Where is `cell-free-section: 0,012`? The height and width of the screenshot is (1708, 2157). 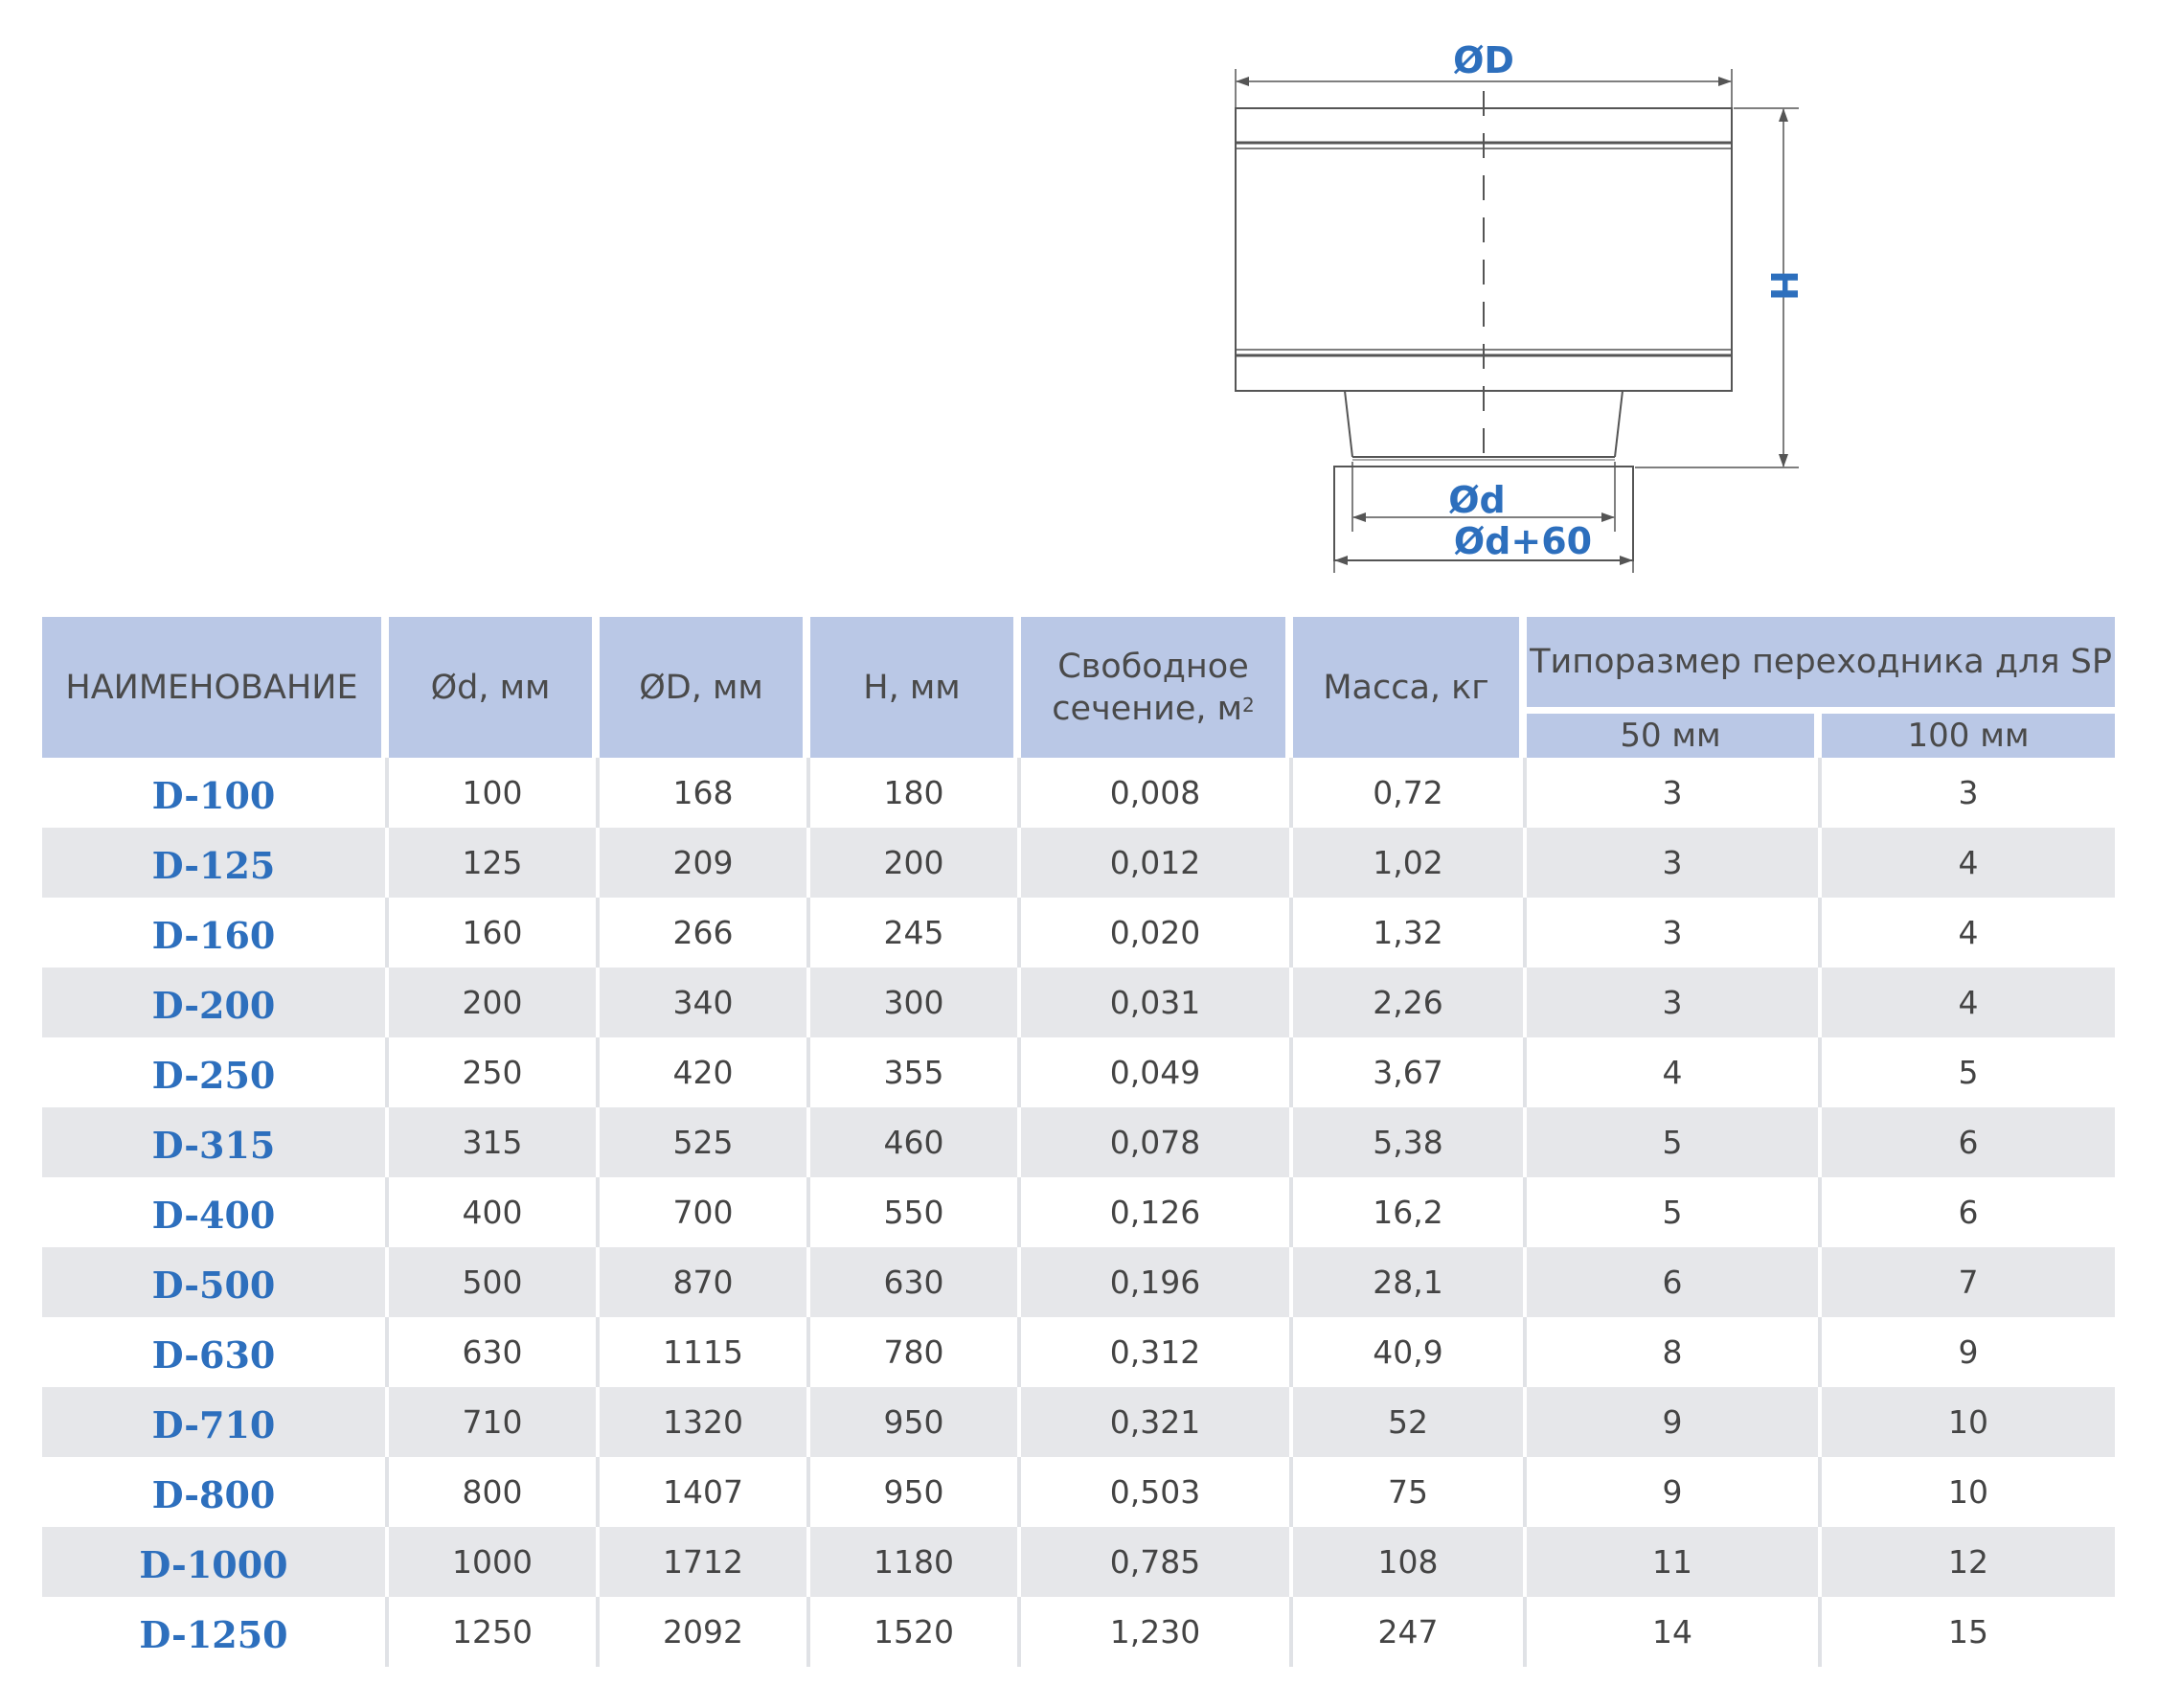
cell-free-section: 0,012 is located at coordinates (1157, 863).